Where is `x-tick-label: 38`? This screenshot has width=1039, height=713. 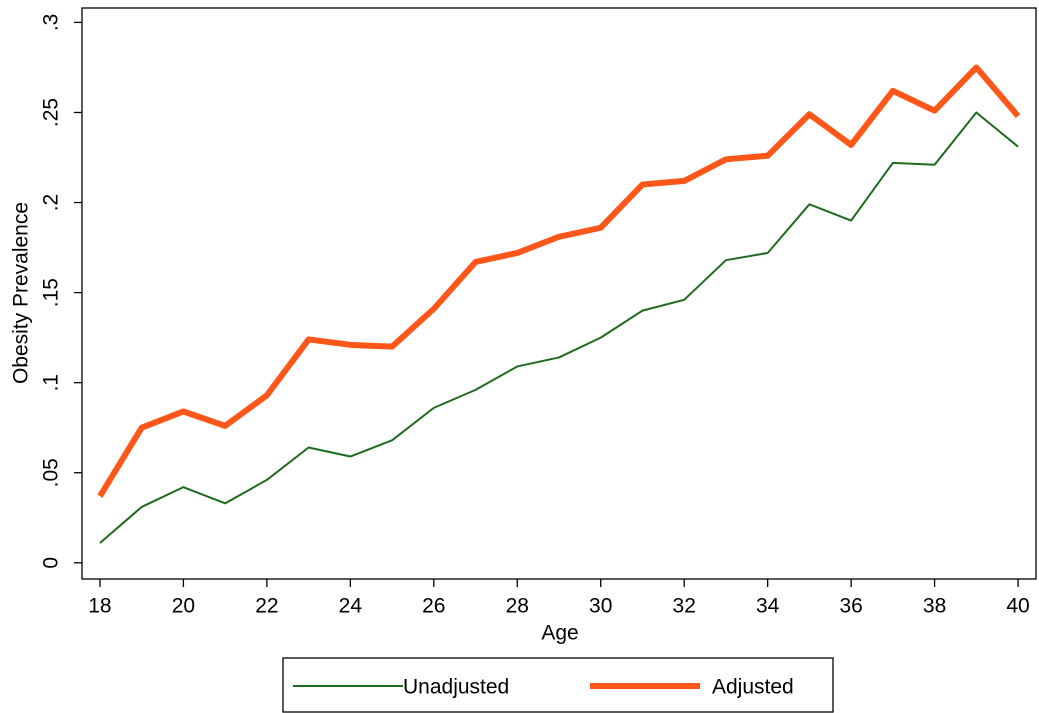 x-tick-label: 38 is located at coordinates (934, 606).